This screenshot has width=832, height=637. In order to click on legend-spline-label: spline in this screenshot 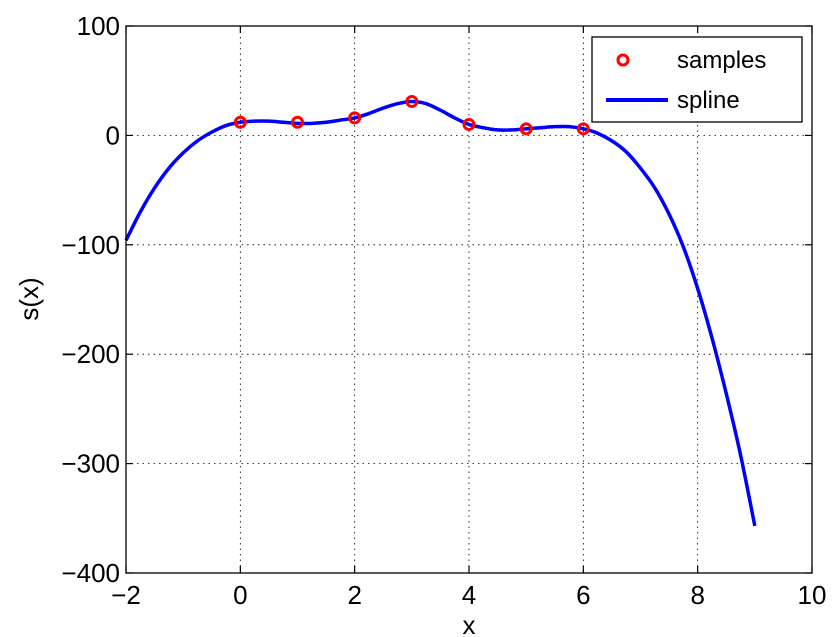, I will do `click(708, 100)`.